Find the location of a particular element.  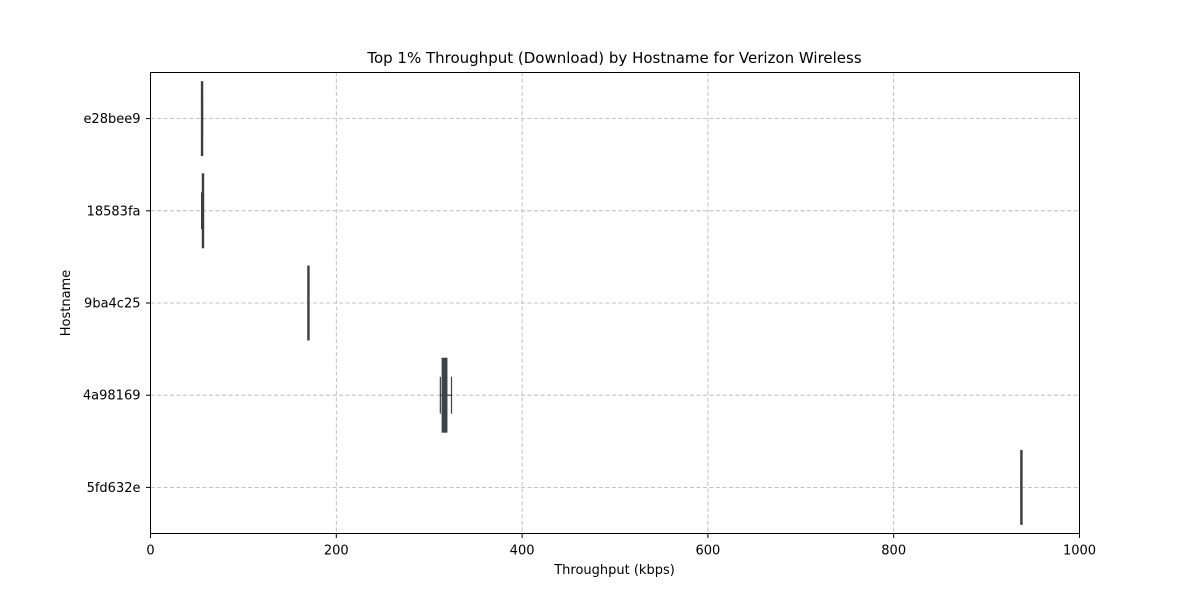

x-tick-label: 600 is located at coordinates (707, 551).